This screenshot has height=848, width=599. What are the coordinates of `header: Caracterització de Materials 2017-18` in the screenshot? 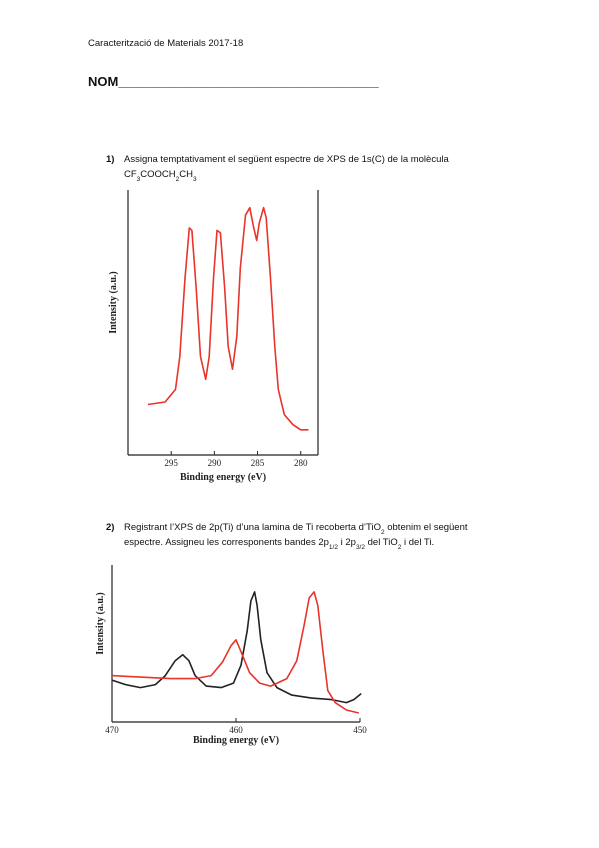 It's located at (165, 43).